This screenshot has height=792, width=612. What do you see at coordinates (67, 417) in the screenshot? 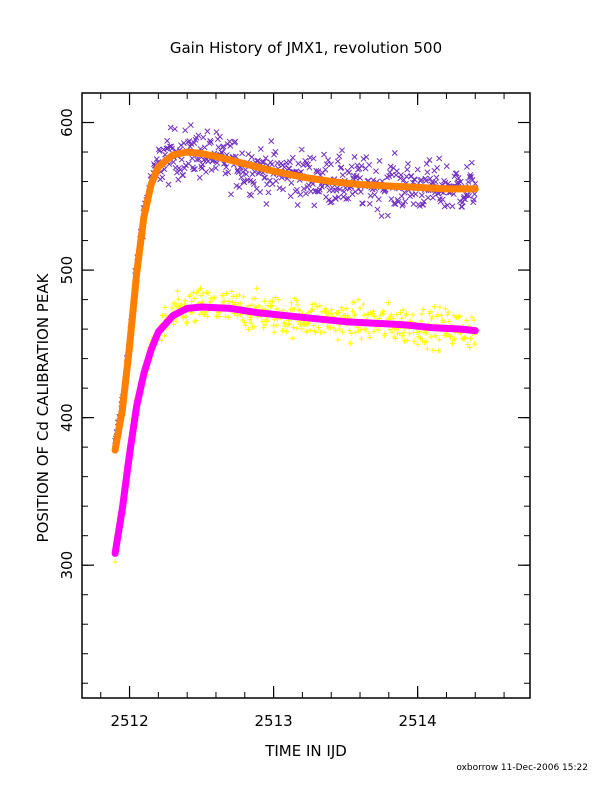
I see `y-tick-label: 400` at bounding box center [67, 417].